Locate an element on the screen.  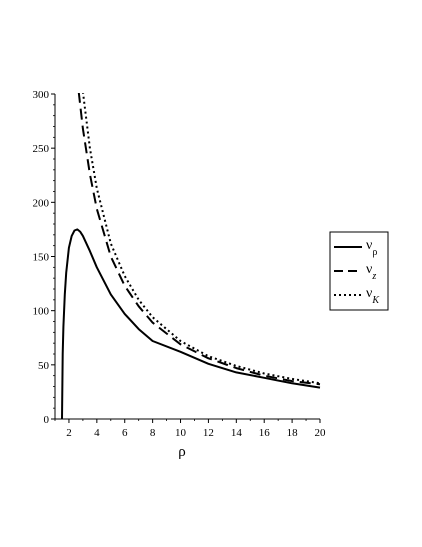
legend-label-subscript: ρ is located at coordinates (374, 252).